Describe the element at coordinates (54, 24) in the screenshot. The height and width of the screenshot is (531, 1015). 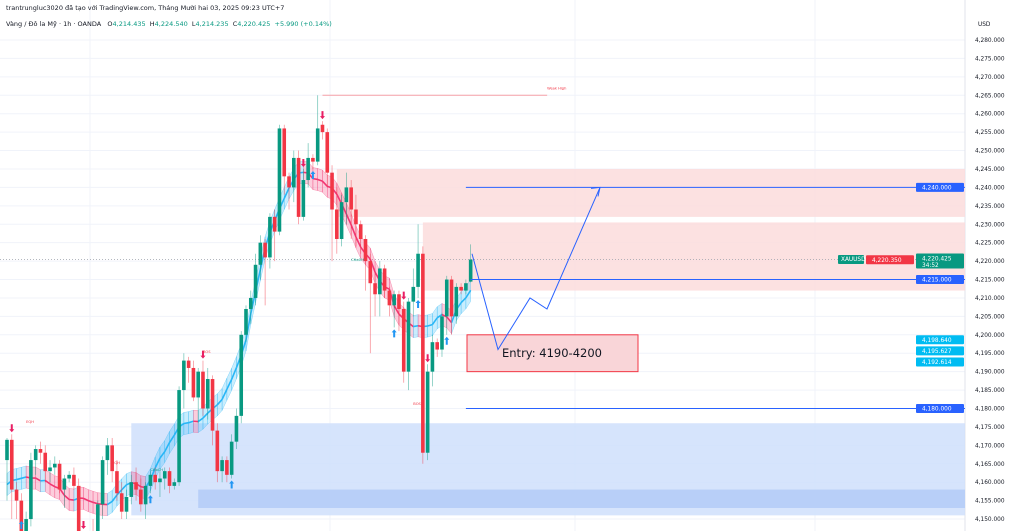
I see `symbol-description: Vàng / Đô la Mỹ · 1h · OANDA` at that location.